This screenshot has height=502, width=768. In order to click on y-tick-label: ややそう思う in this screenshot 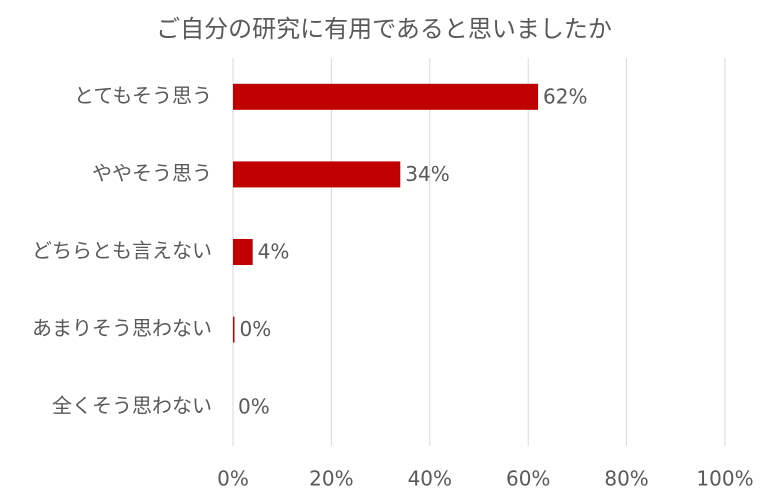, I will do `click(152, 173)`.